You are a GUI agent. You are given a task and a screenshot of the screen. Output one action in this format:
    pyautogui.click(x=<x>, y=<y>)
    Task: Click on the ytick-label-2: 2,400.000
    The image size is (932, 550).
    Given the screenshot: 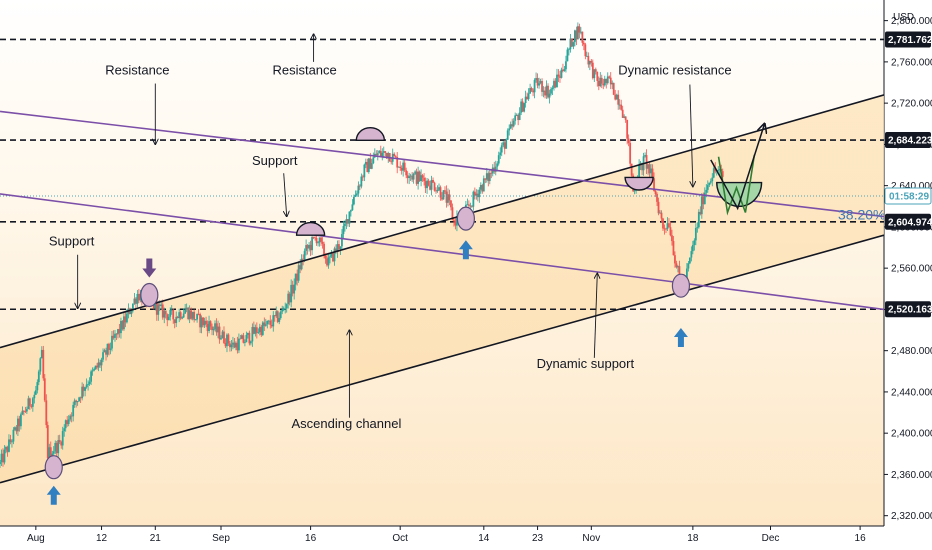 What is the action you would take?
    pyautogui.click(x=911, y=434)
    